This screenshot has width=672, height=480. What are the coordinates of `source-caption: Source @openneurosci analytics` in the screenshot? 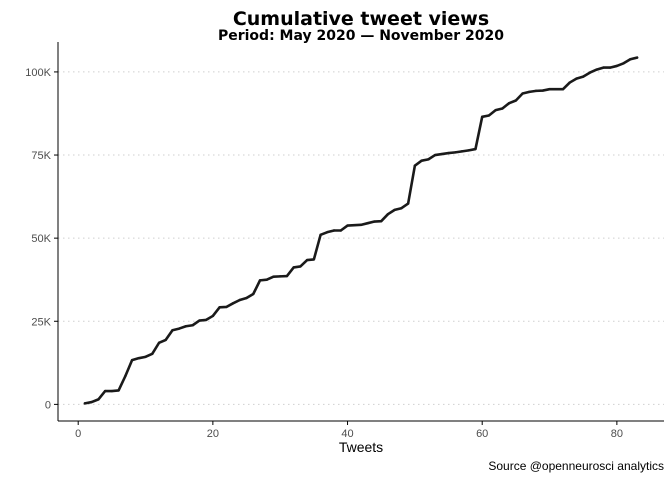 It's located at (576, 466).